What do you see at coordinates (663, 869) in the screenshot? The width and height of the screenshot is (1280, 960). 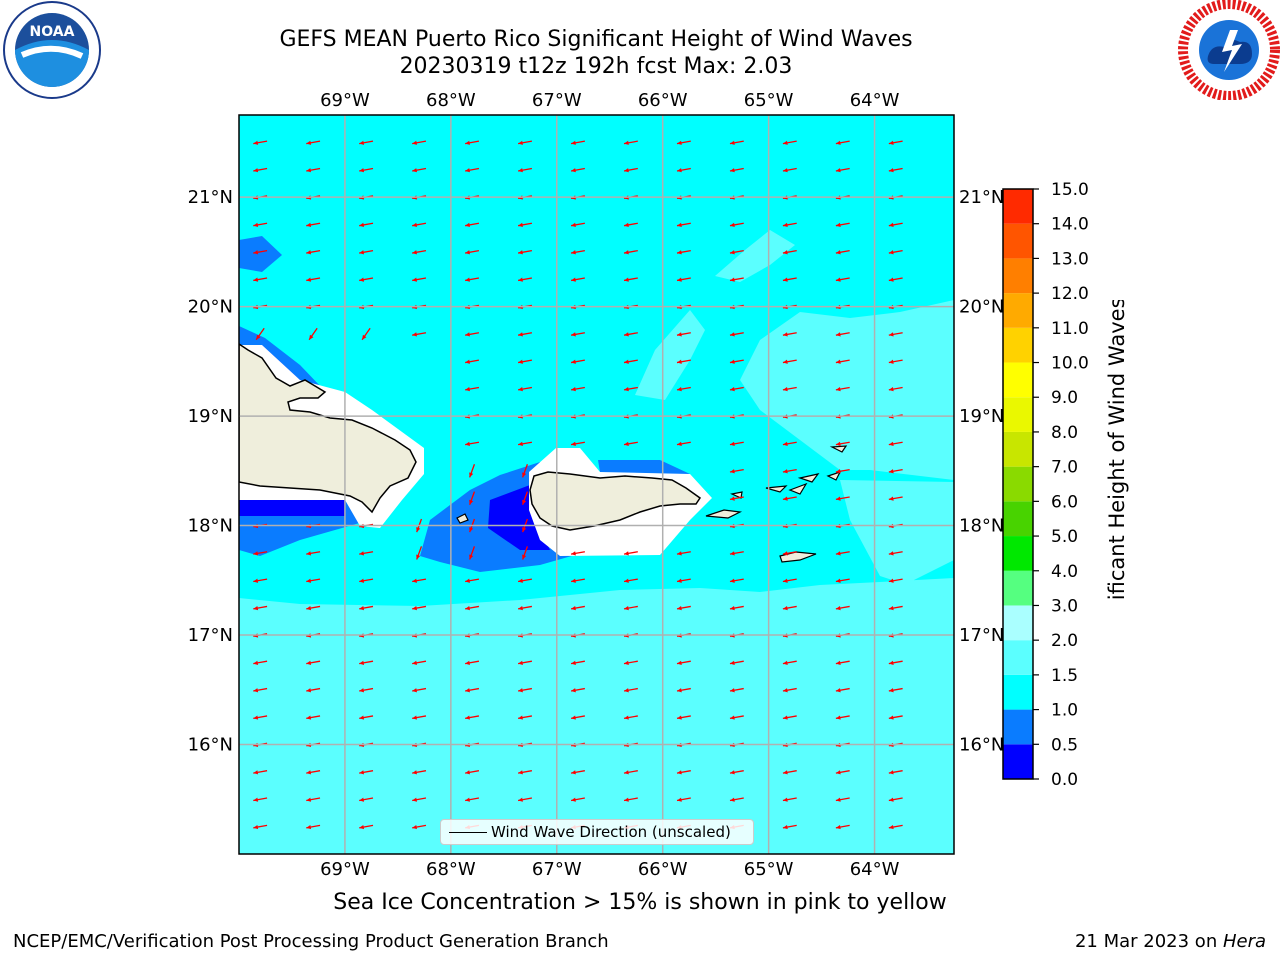 I see `lon-tick-label-bottom: 66°W` at bounding box center [663, 869].